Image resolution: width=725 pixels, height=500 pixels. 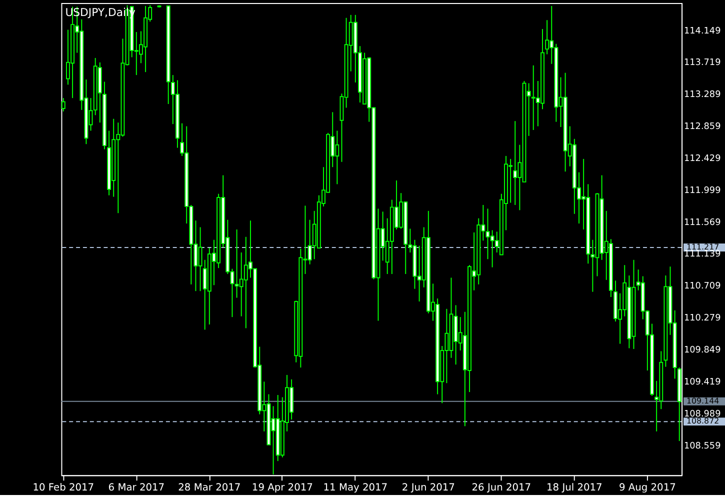 What do you see at coordinates (703, 401) in the screenshot?
I see `ref-line-label: 109.144` at bounding box center [703, 401].